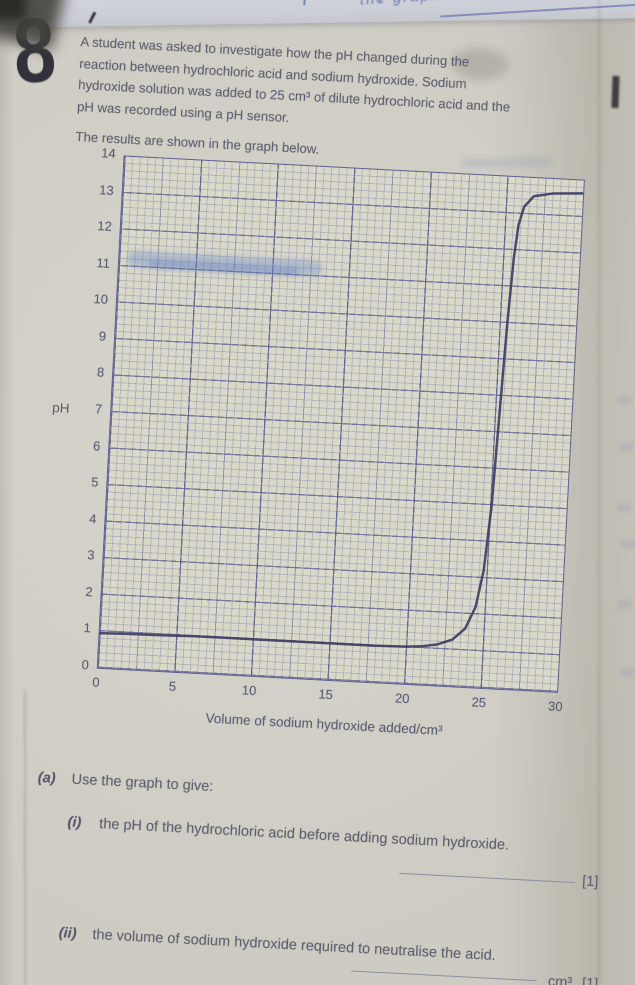  Describe the element at coordinates (487, 878) in the screenshot. I see `answer-line-i` at that location.